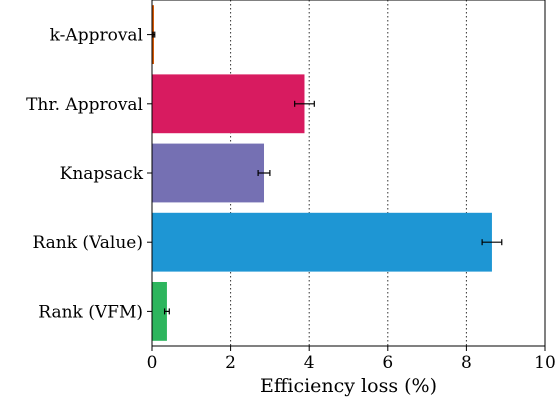 This screenshot has width=556, height=405. Describe the element at coordinates (466, 363) in the screenshot. I see `x-tick-label: 8` at that location.